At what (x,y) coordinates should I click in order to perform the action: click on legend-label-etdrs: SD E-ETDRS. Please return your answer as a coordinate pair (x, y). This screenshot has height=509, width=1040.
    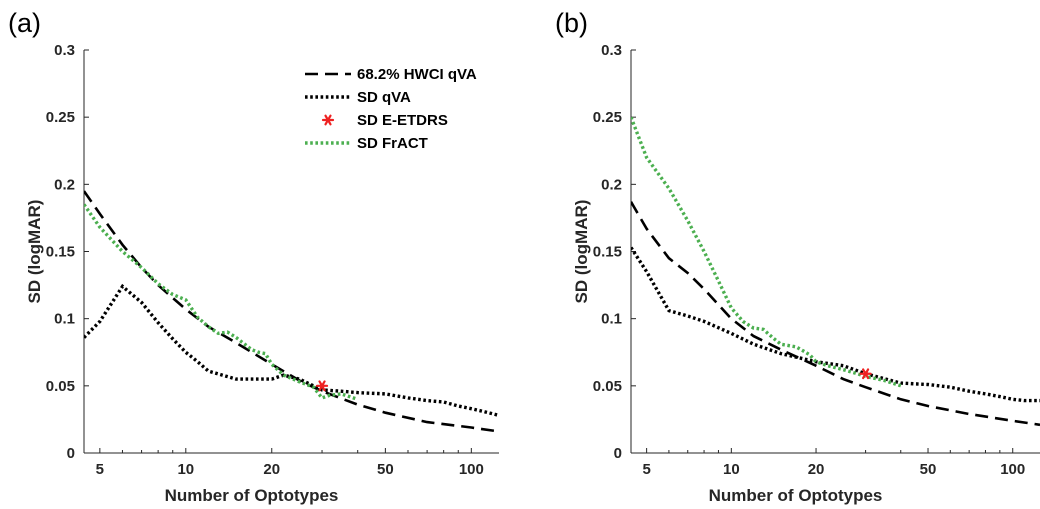
    Looking at the image, I should click on (402, 120).